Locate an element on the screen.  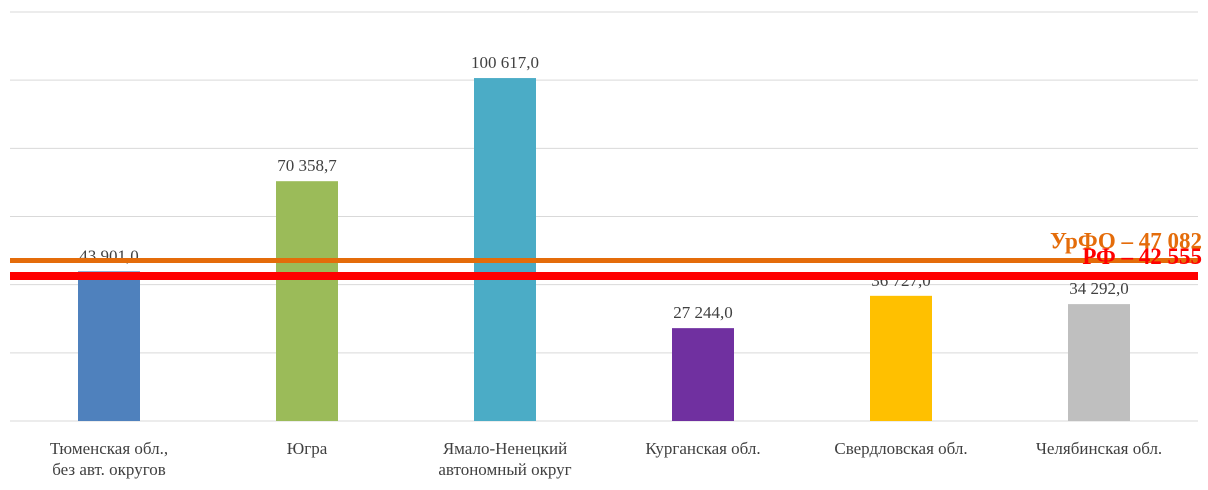
reference-label: УрФО – 47 082 is located at coordinates (1126, 241).